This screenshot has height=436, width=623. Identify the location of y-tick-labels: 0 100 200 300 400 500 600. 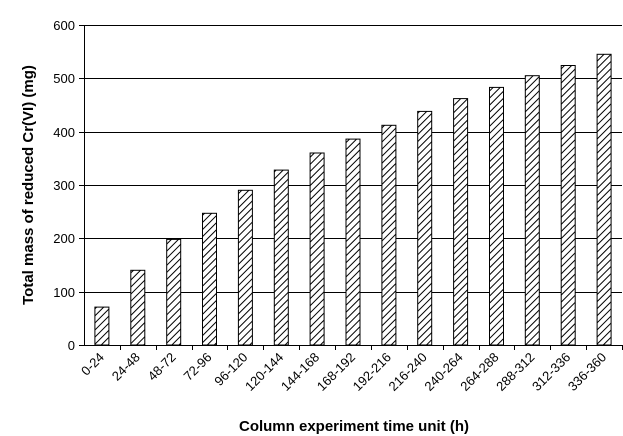
(64, 185).